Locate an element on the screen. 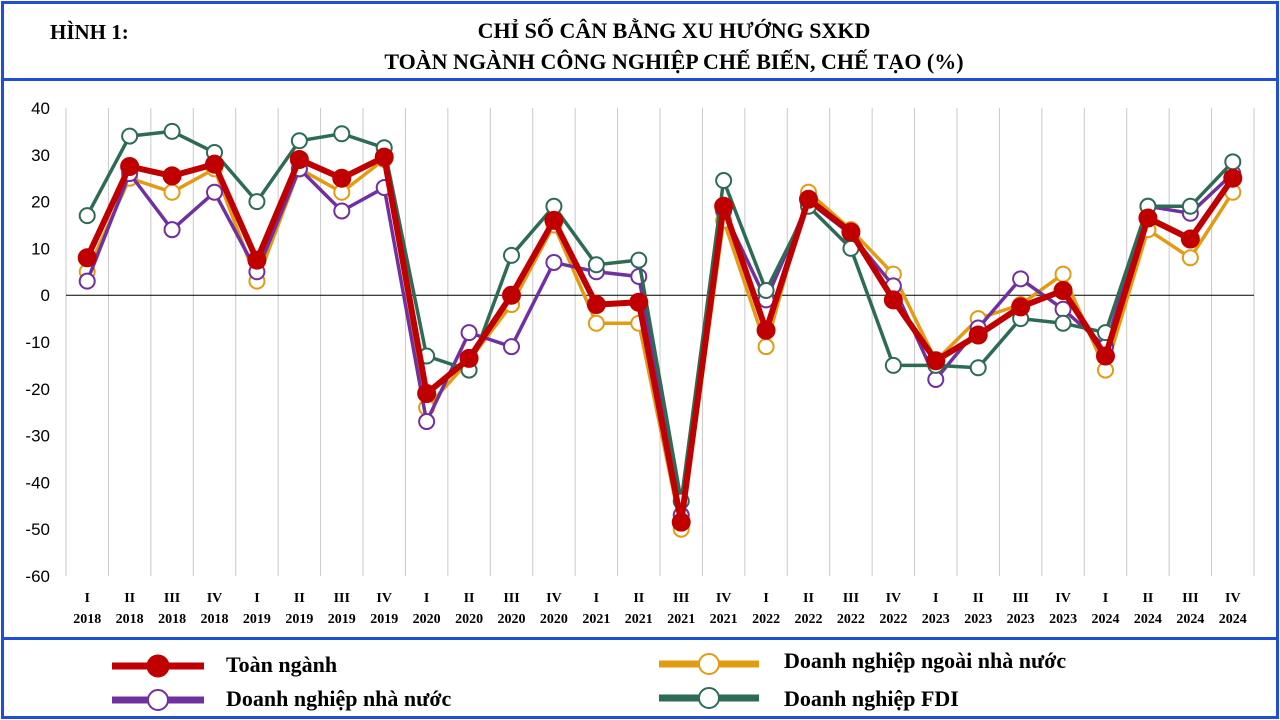  legend-label-fdi: Doanh nghiệp FDI is located at coordinates (871, 698).